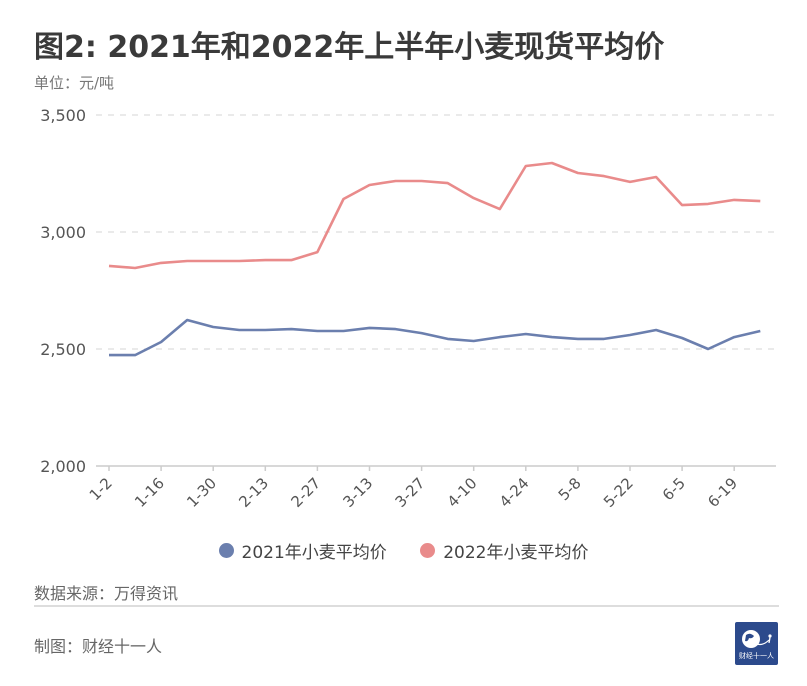 This screenshot has width=807, height=686. I want to click on x-tick-label: 5-8, so click(570, 489).